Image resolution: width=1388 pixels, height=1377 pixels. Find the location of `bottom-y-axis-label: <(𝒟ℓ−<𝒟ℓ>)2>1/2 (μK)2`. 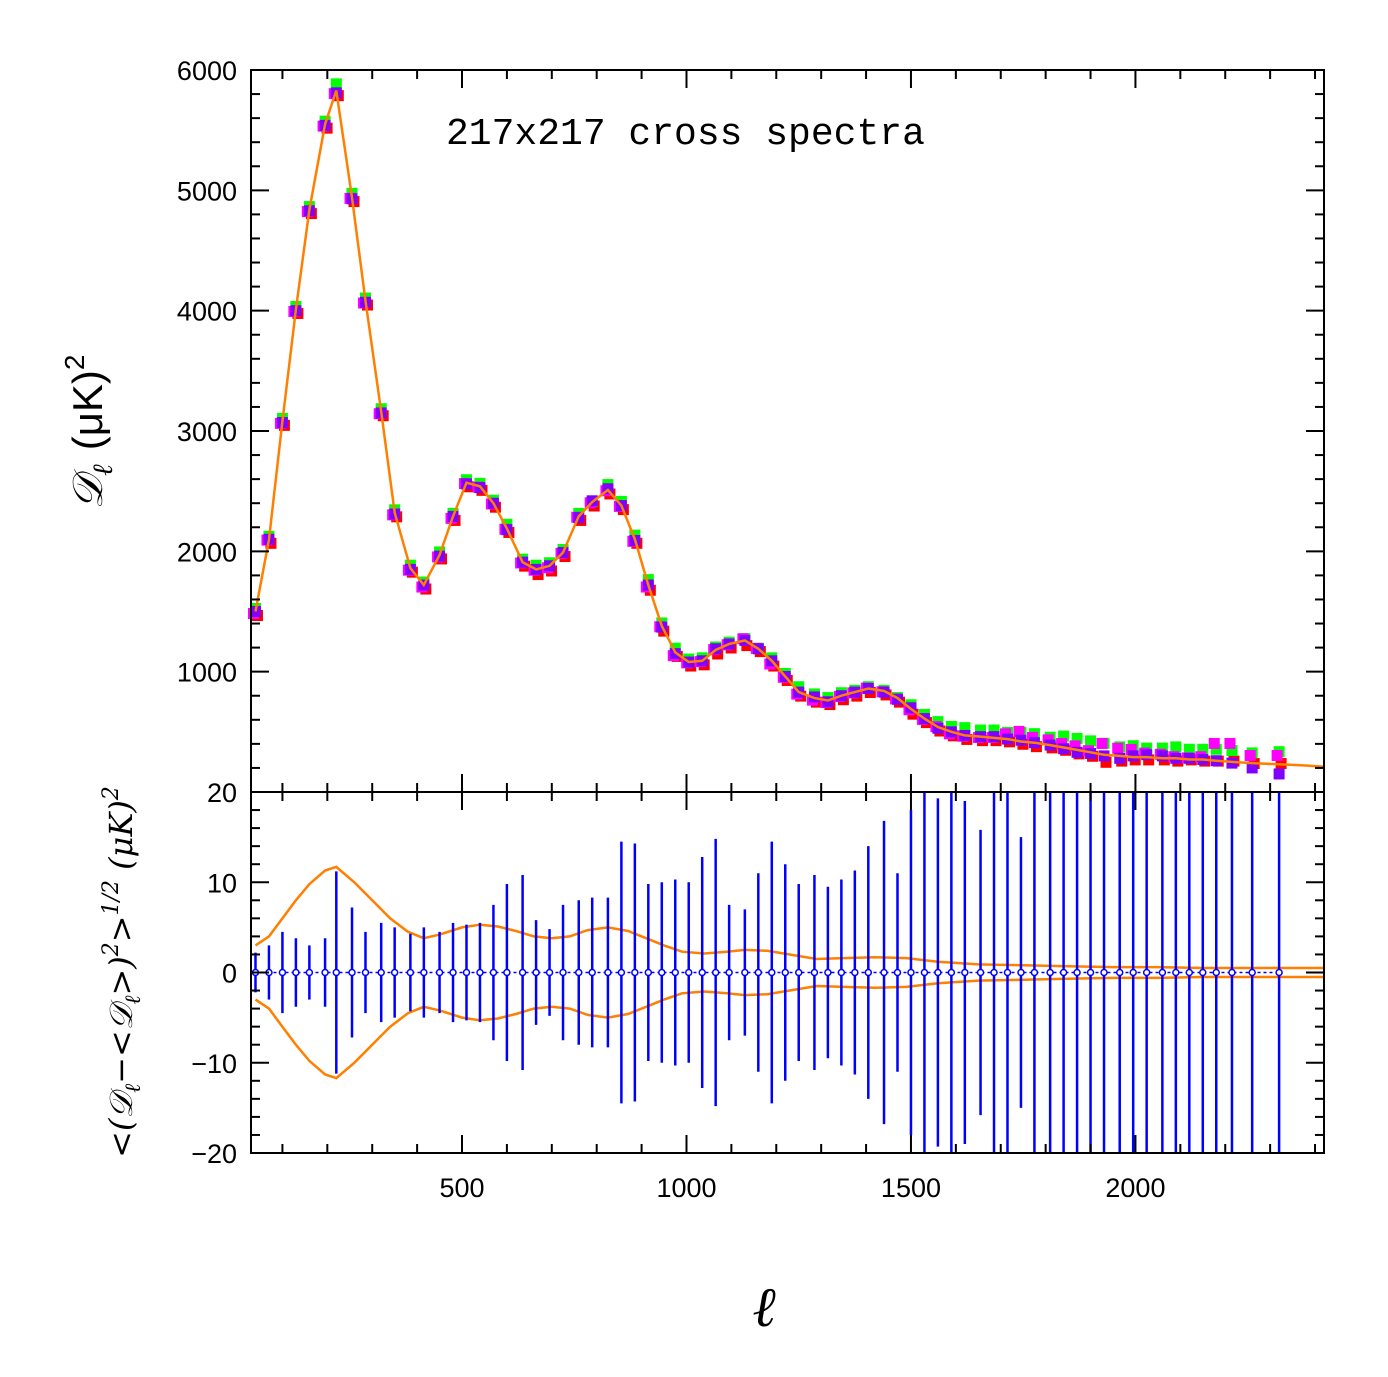

bottom-y-axis-label: <(𝒟ℓ−<𝒟ℓ>)2>1/2 (μK)2 is located at coordinates (122, 972).